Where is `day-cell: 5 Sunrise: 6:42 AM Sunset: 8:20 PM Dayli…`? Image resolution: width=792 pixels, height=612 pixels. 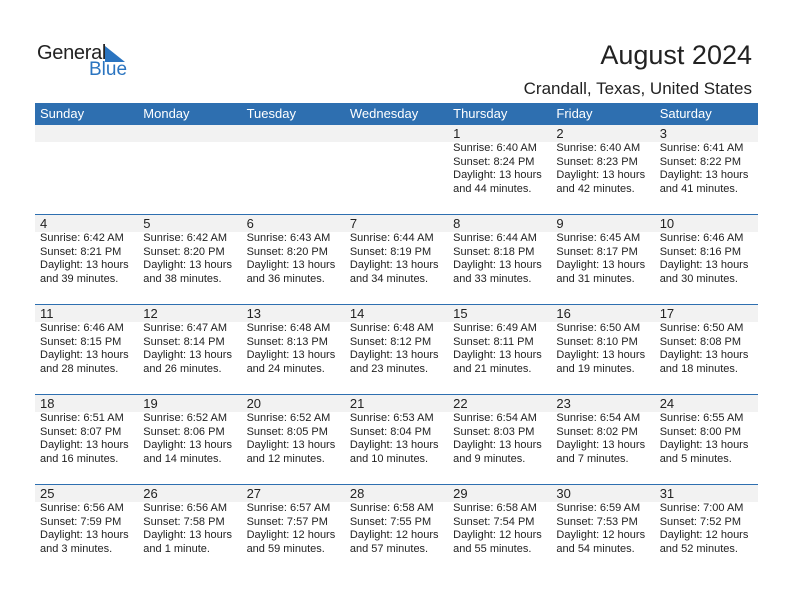
day-cell: 5 Sunrise: 6:42 AM Sunset: 8:20 PM Dayli… is located at coordinates (189, 250).